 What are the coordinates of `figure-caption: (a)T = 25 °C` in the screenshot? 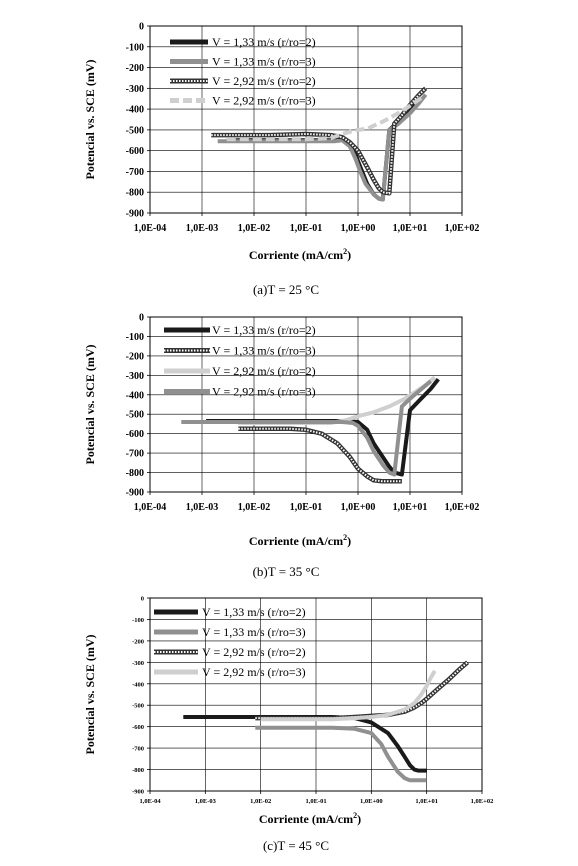 It's located at (286, 289).